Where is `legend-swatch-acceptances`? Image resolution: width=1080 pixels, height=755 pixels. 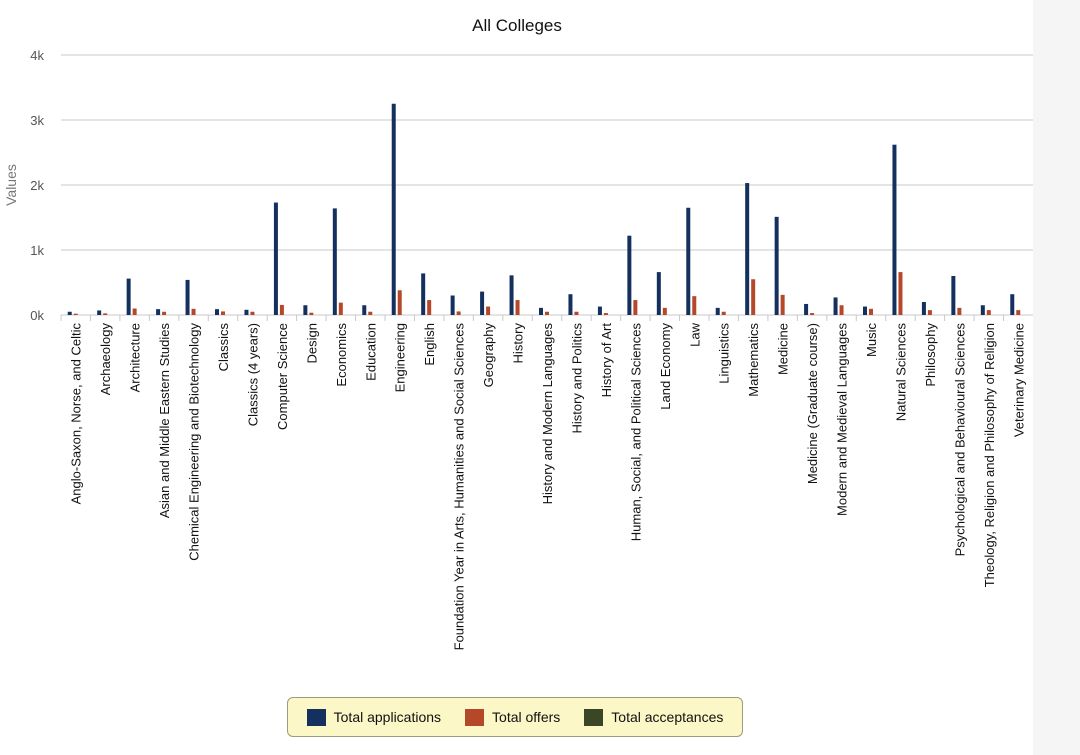
legend-swatch-acceptances is located at coordinates (594, 717).